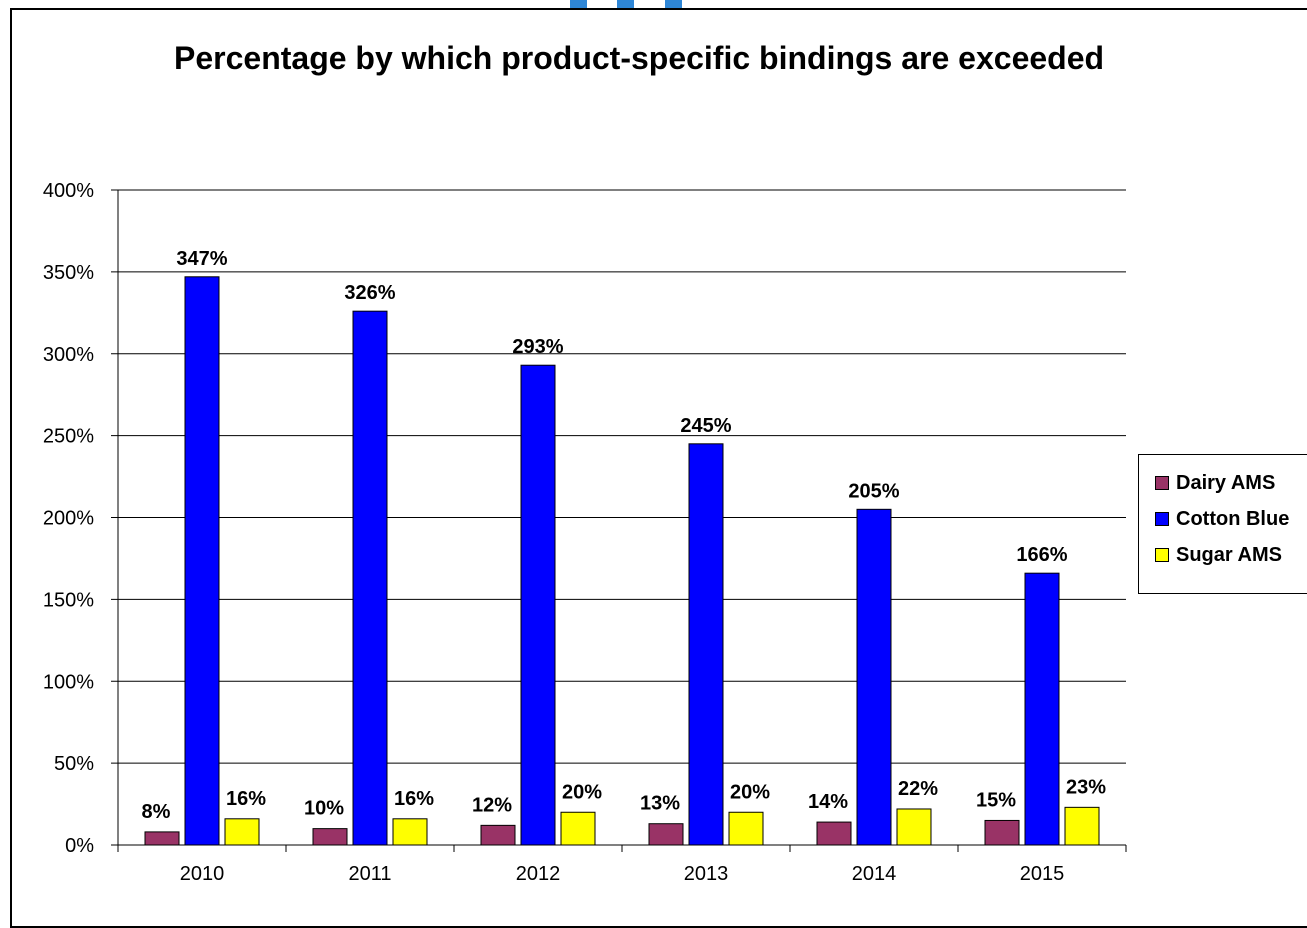 The image size is (1307, 928). What do you see at coordinates (68, 273) in the screenshot?
I see `y-tick-label: 350%` at bounding box center [68, 273].